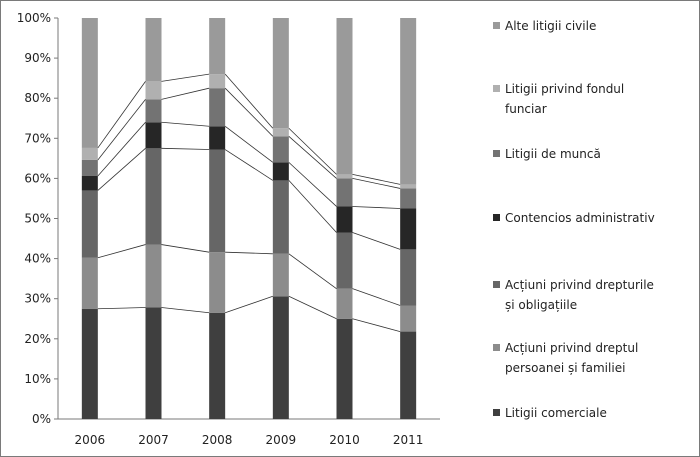 This screenshot has width=700, height=457. Describe the element at coordinates (37, 339) in the screenshot. I see `y-tick-label: 20%` at that location.